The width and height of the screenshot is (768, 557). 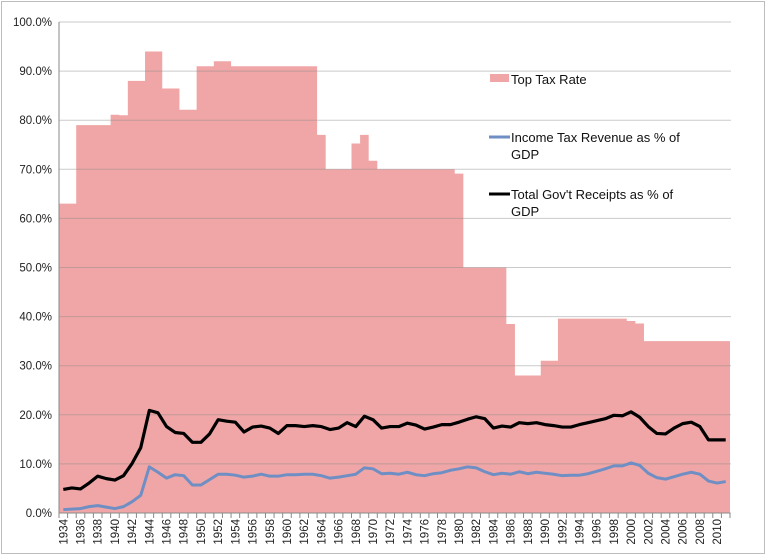 What do you see at coordinates (580, 531) in the screenshot?
I see `x-tick-label: 1994` at bounding box center [580, 531].